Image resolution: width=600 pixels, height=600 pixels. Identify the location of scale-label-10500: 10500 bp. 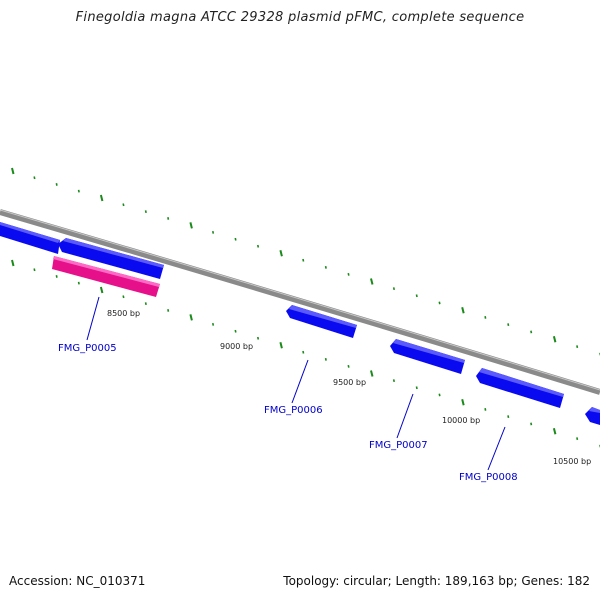
(572, 461).